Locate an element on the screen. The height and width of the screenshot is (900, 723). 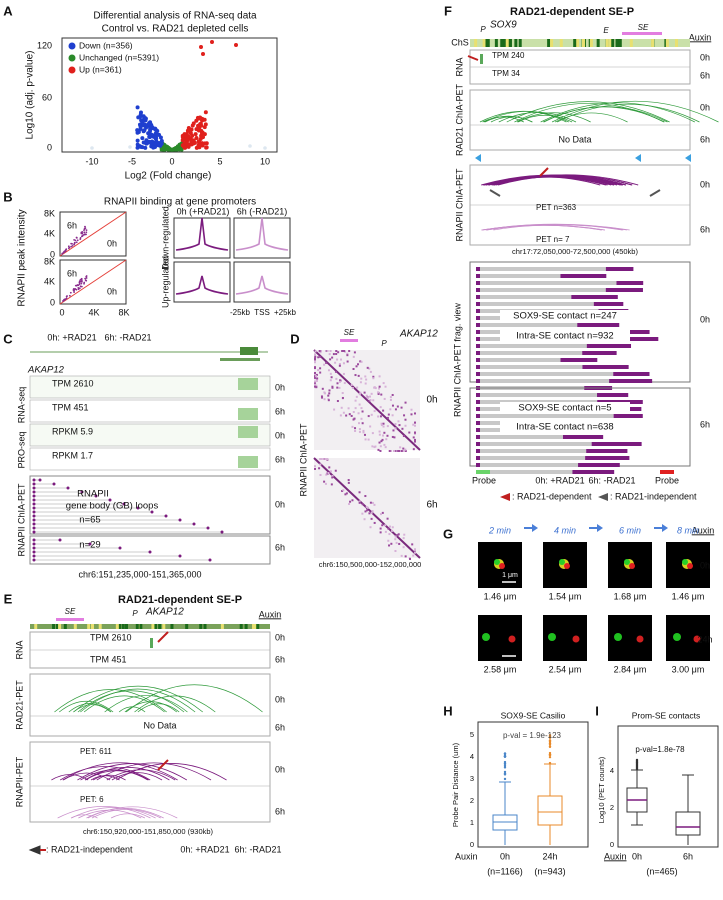
axis-label: Log2 (Fold change) is located at coordinates (168, 176).